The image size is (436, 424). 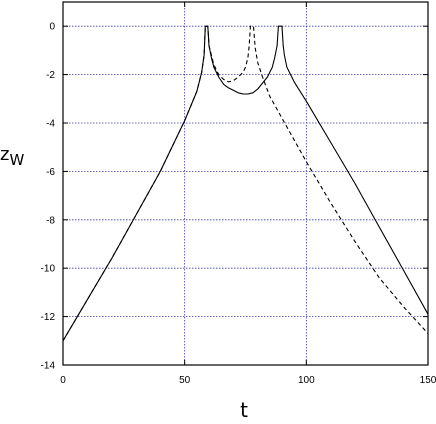 What do you see at coordinates (4, 154) in the screenshot?
I see `y-axis-title-main: z` at bounding box center [4, 154].